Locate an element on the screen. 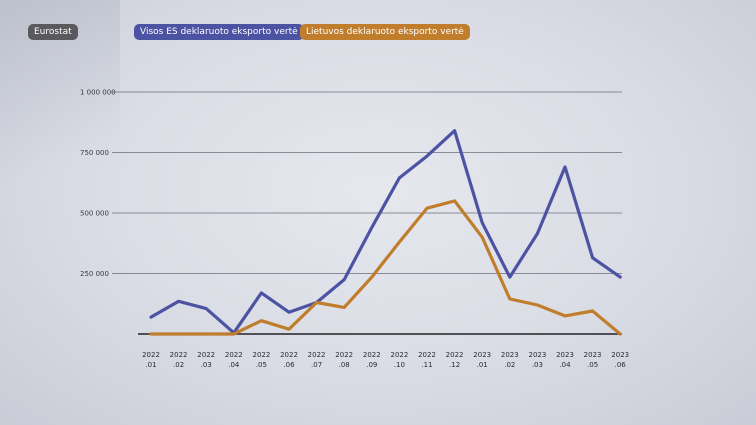 The height and width of the screenshot is (425, 756). x-tick-label: 2022.10 is located at coordinates (399, 360).